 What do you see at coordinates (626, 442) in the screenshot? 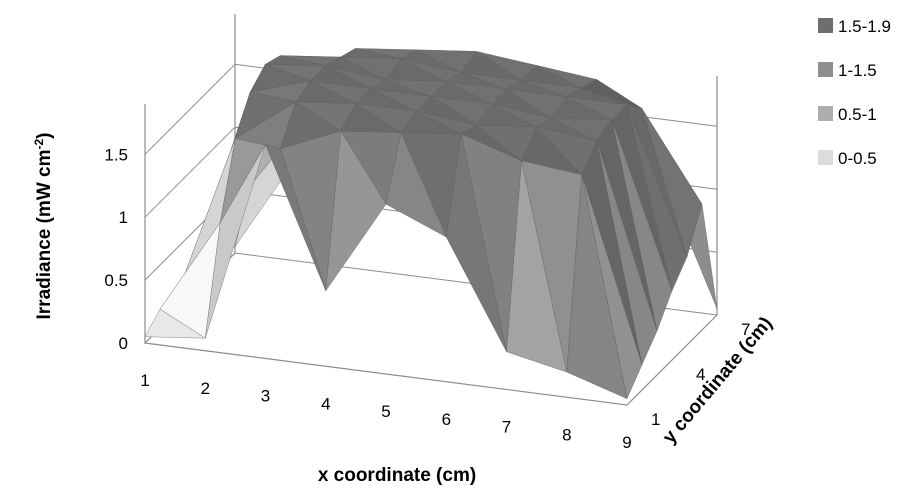
I see `x-tick-label: 9` at bounding box center [626, 442].